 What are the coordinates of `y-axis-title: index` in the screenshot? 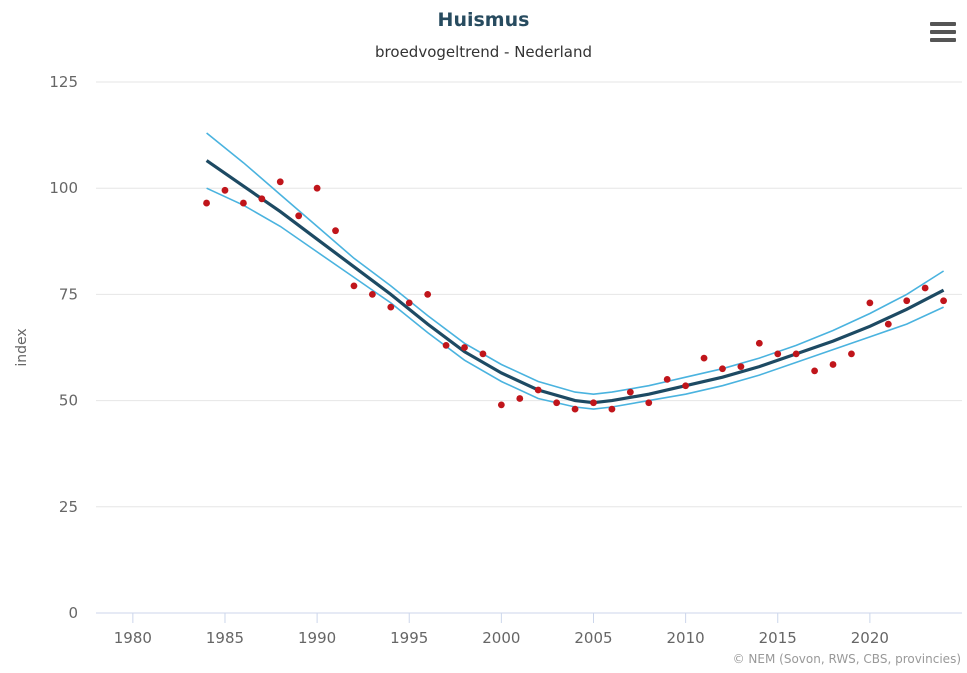 It's located at (22, 347).